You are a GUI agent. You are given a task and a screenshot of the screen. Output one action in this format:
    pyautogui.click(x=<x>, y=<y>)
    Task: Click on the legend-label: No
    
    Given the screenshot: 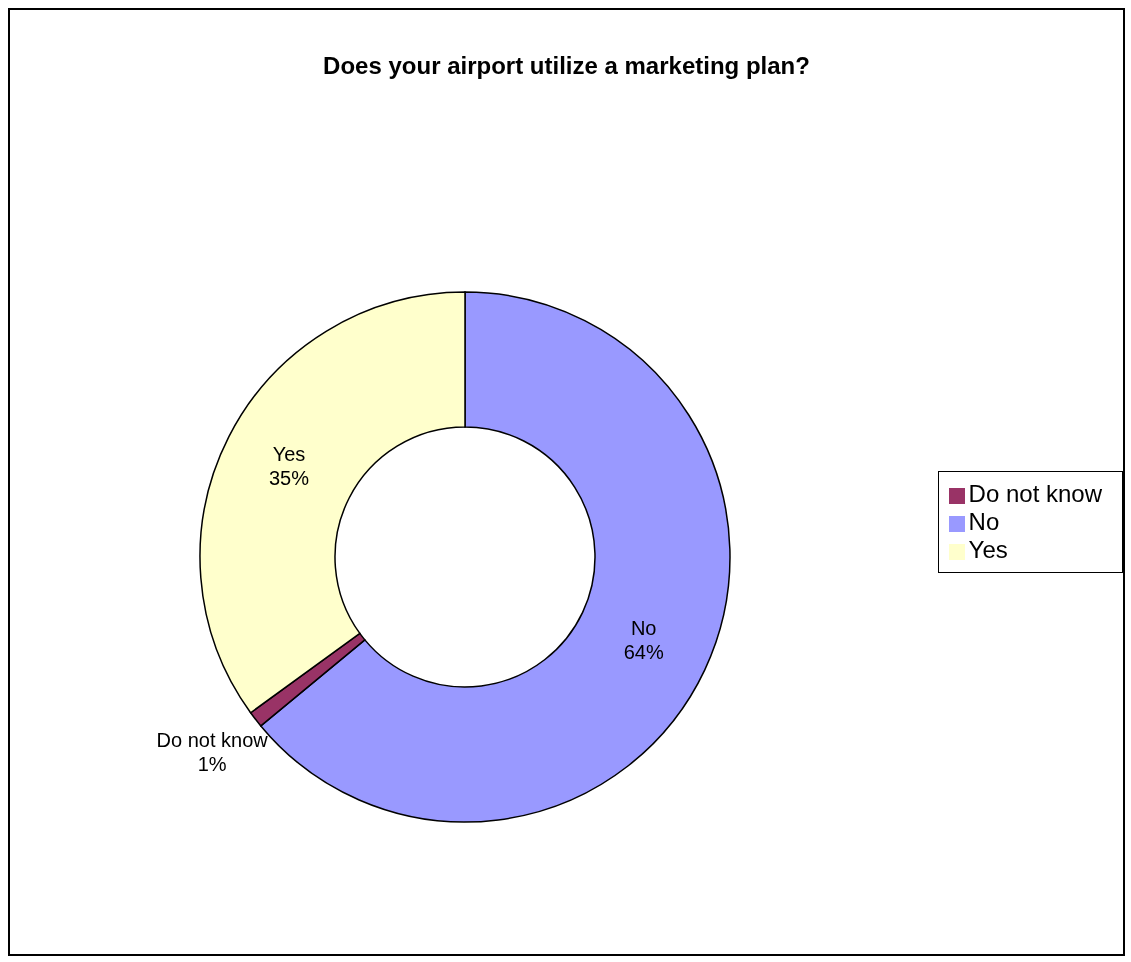 What is the action you would take?
    pyautogui.click(x=984, y=521)
    